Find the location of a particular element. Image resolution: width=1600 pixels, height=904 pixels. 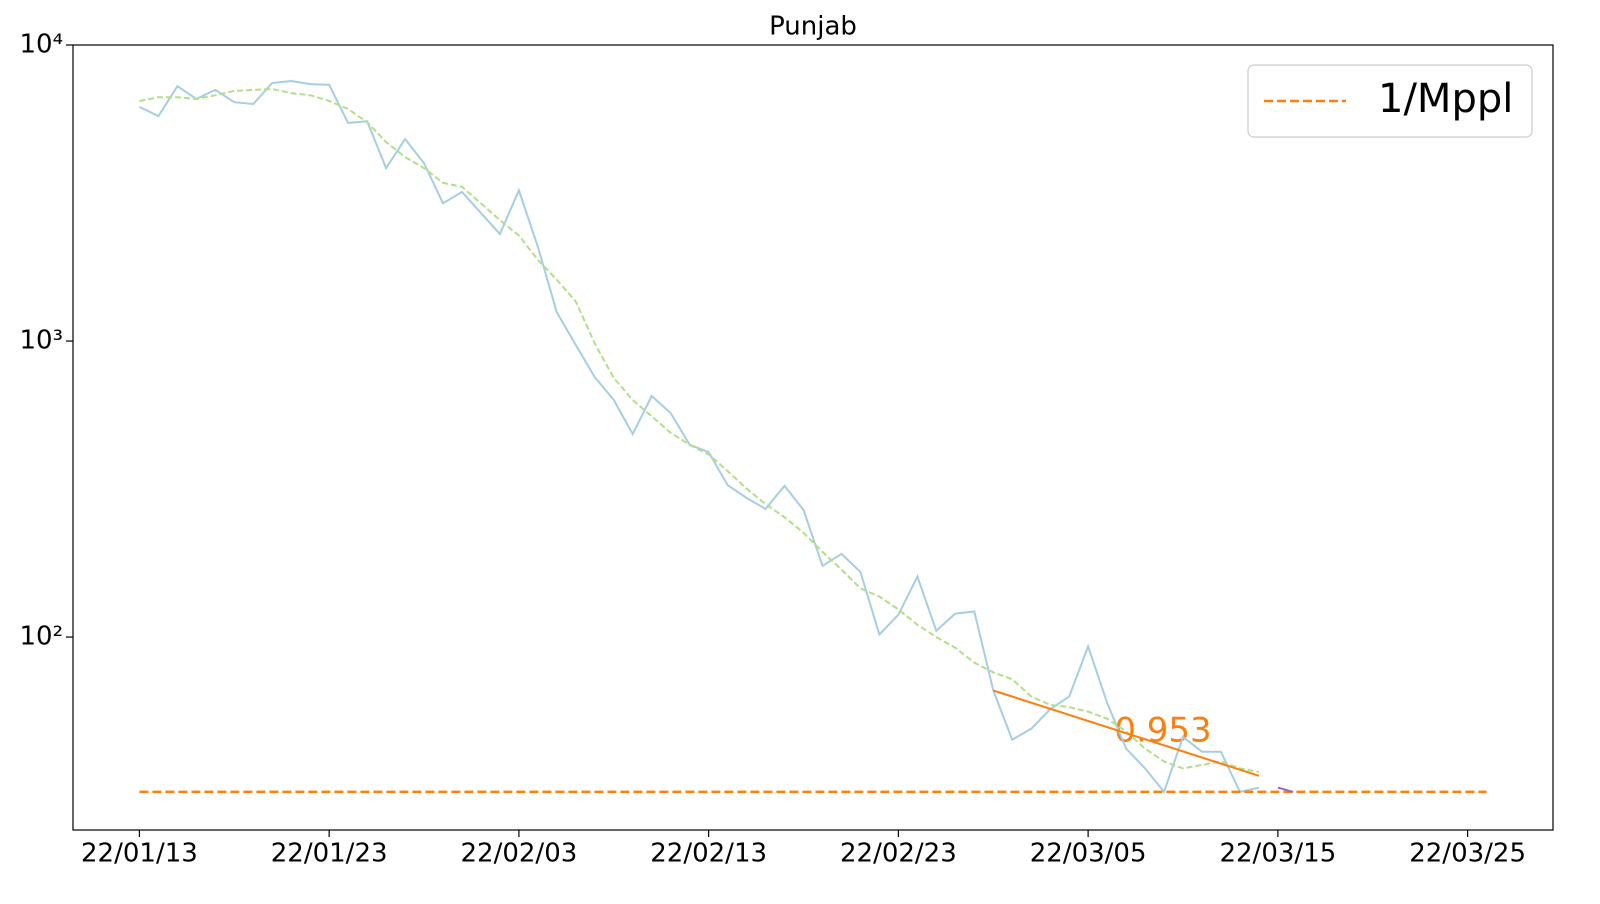

legend-box is located at coordinates (1390, 101).